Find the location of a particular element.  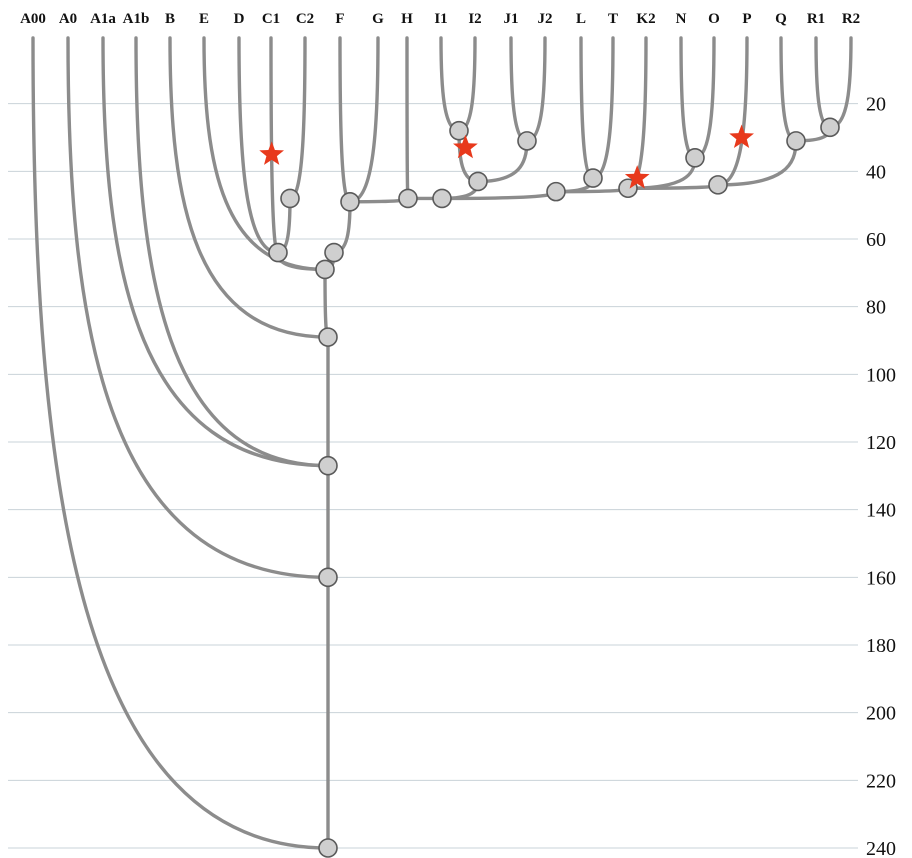

tip-label: K2 is located at coordinates (645, 19).